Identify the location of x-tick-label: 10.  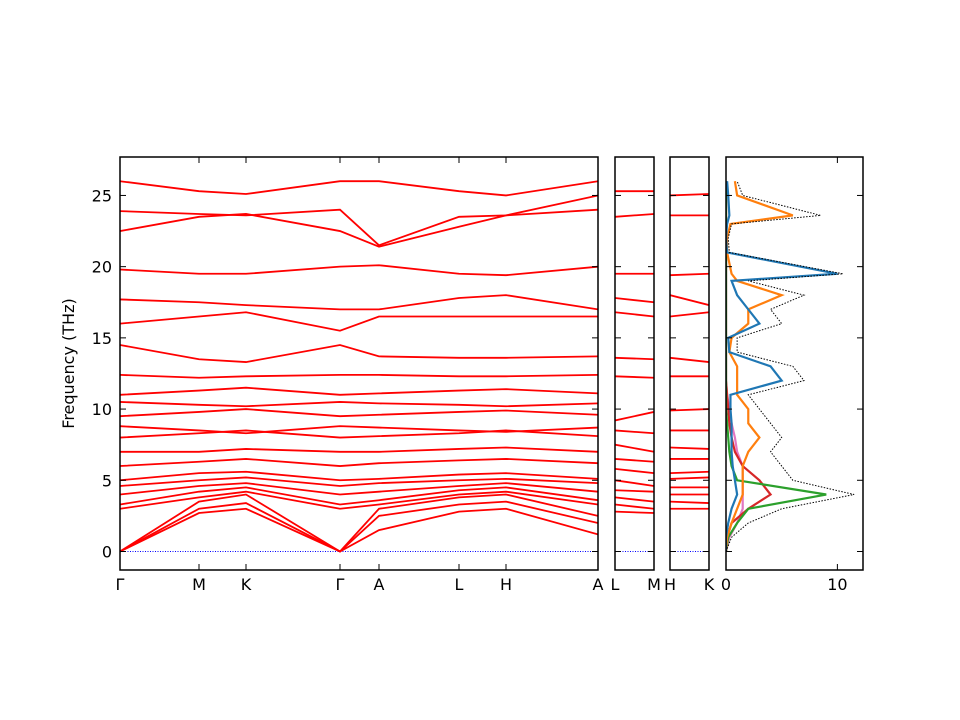
(837, 584).